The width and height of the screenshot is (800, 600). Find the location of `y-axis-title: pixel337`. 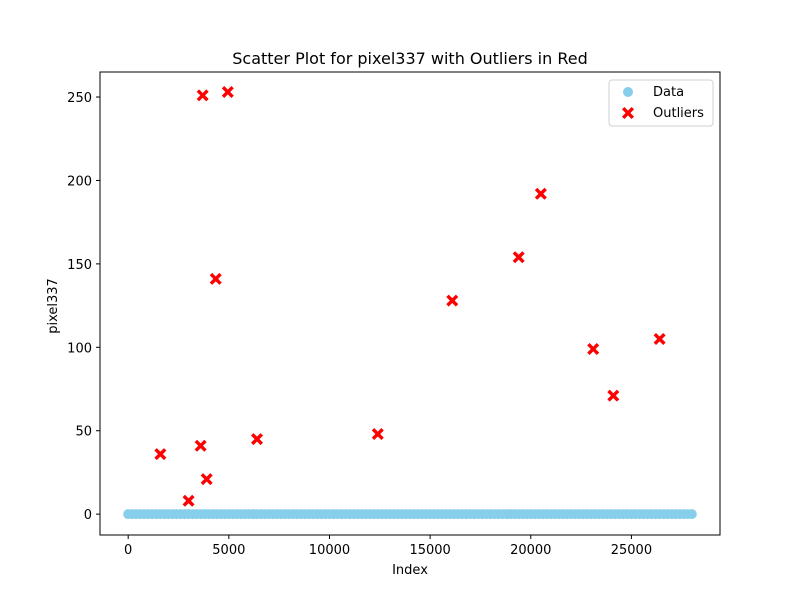

y-axis-title: pixel337 is located at coordinates (53, 306).